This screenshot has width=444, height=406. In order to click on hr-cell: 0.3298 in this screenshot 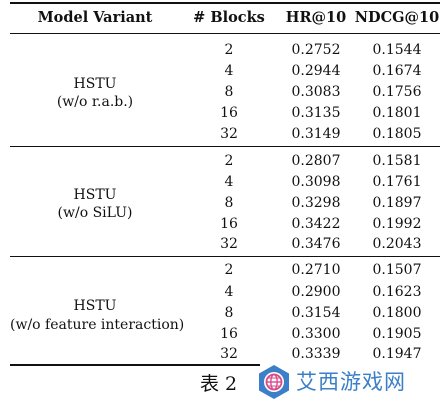, I will do `click(316, 203)`.